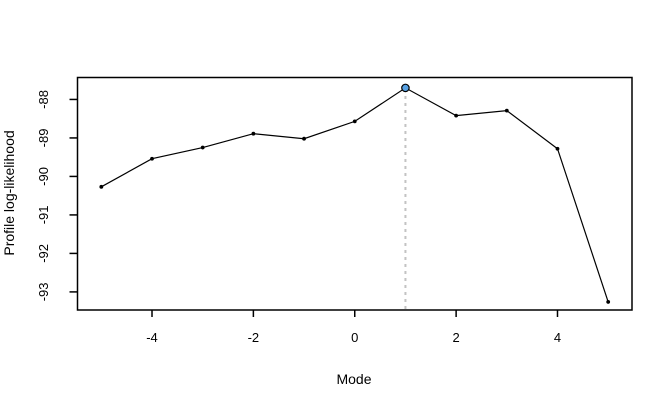 This screenshot has height=409, width=672. Describe the element at coordinates (9, 192) in the screenshot. I see `y-axis-title: Profile log-likelihood` at that location.